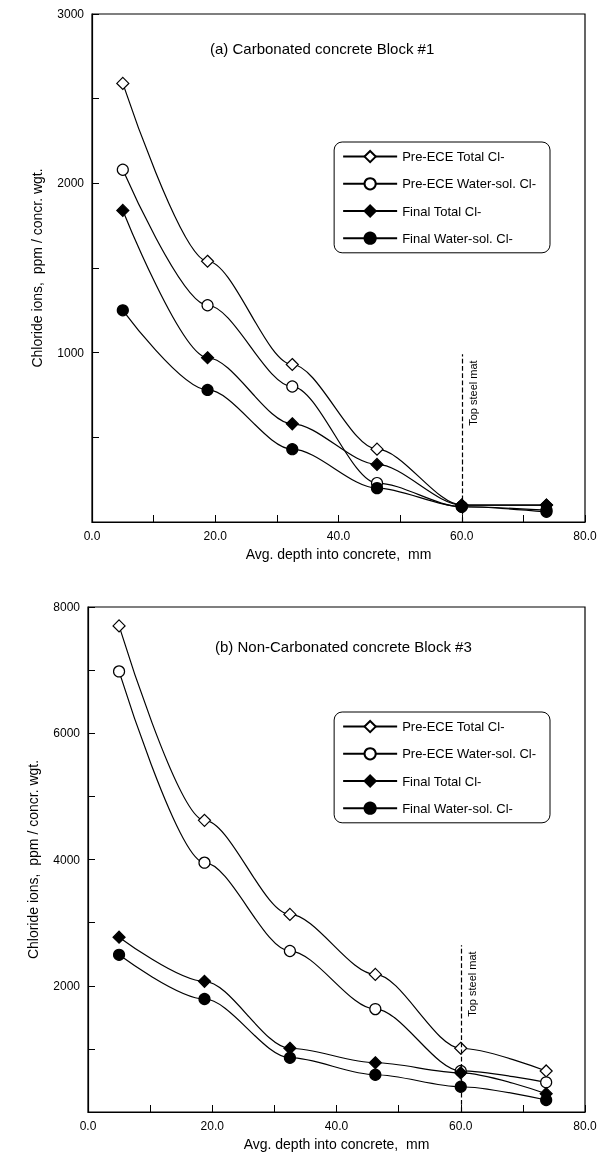 The width and height of the screenshot is (612, 1164). Describe the element at coordinates (67, 859) in the screenshot. I see `y-tick-label: 4000` at that location.